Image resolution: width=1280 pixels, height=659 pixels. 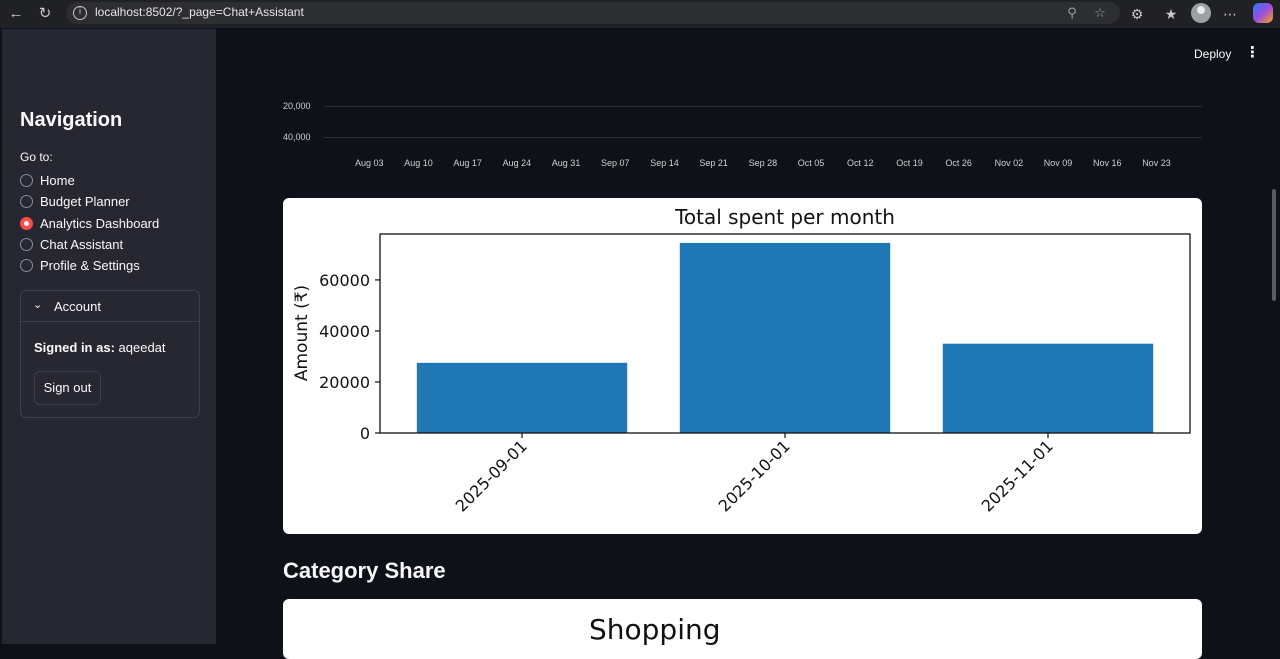 What do you see at coordinates (344, 280) in the screenshot?
I see `chart-y-tick-label: 60000` at bounding box center [344, 280].